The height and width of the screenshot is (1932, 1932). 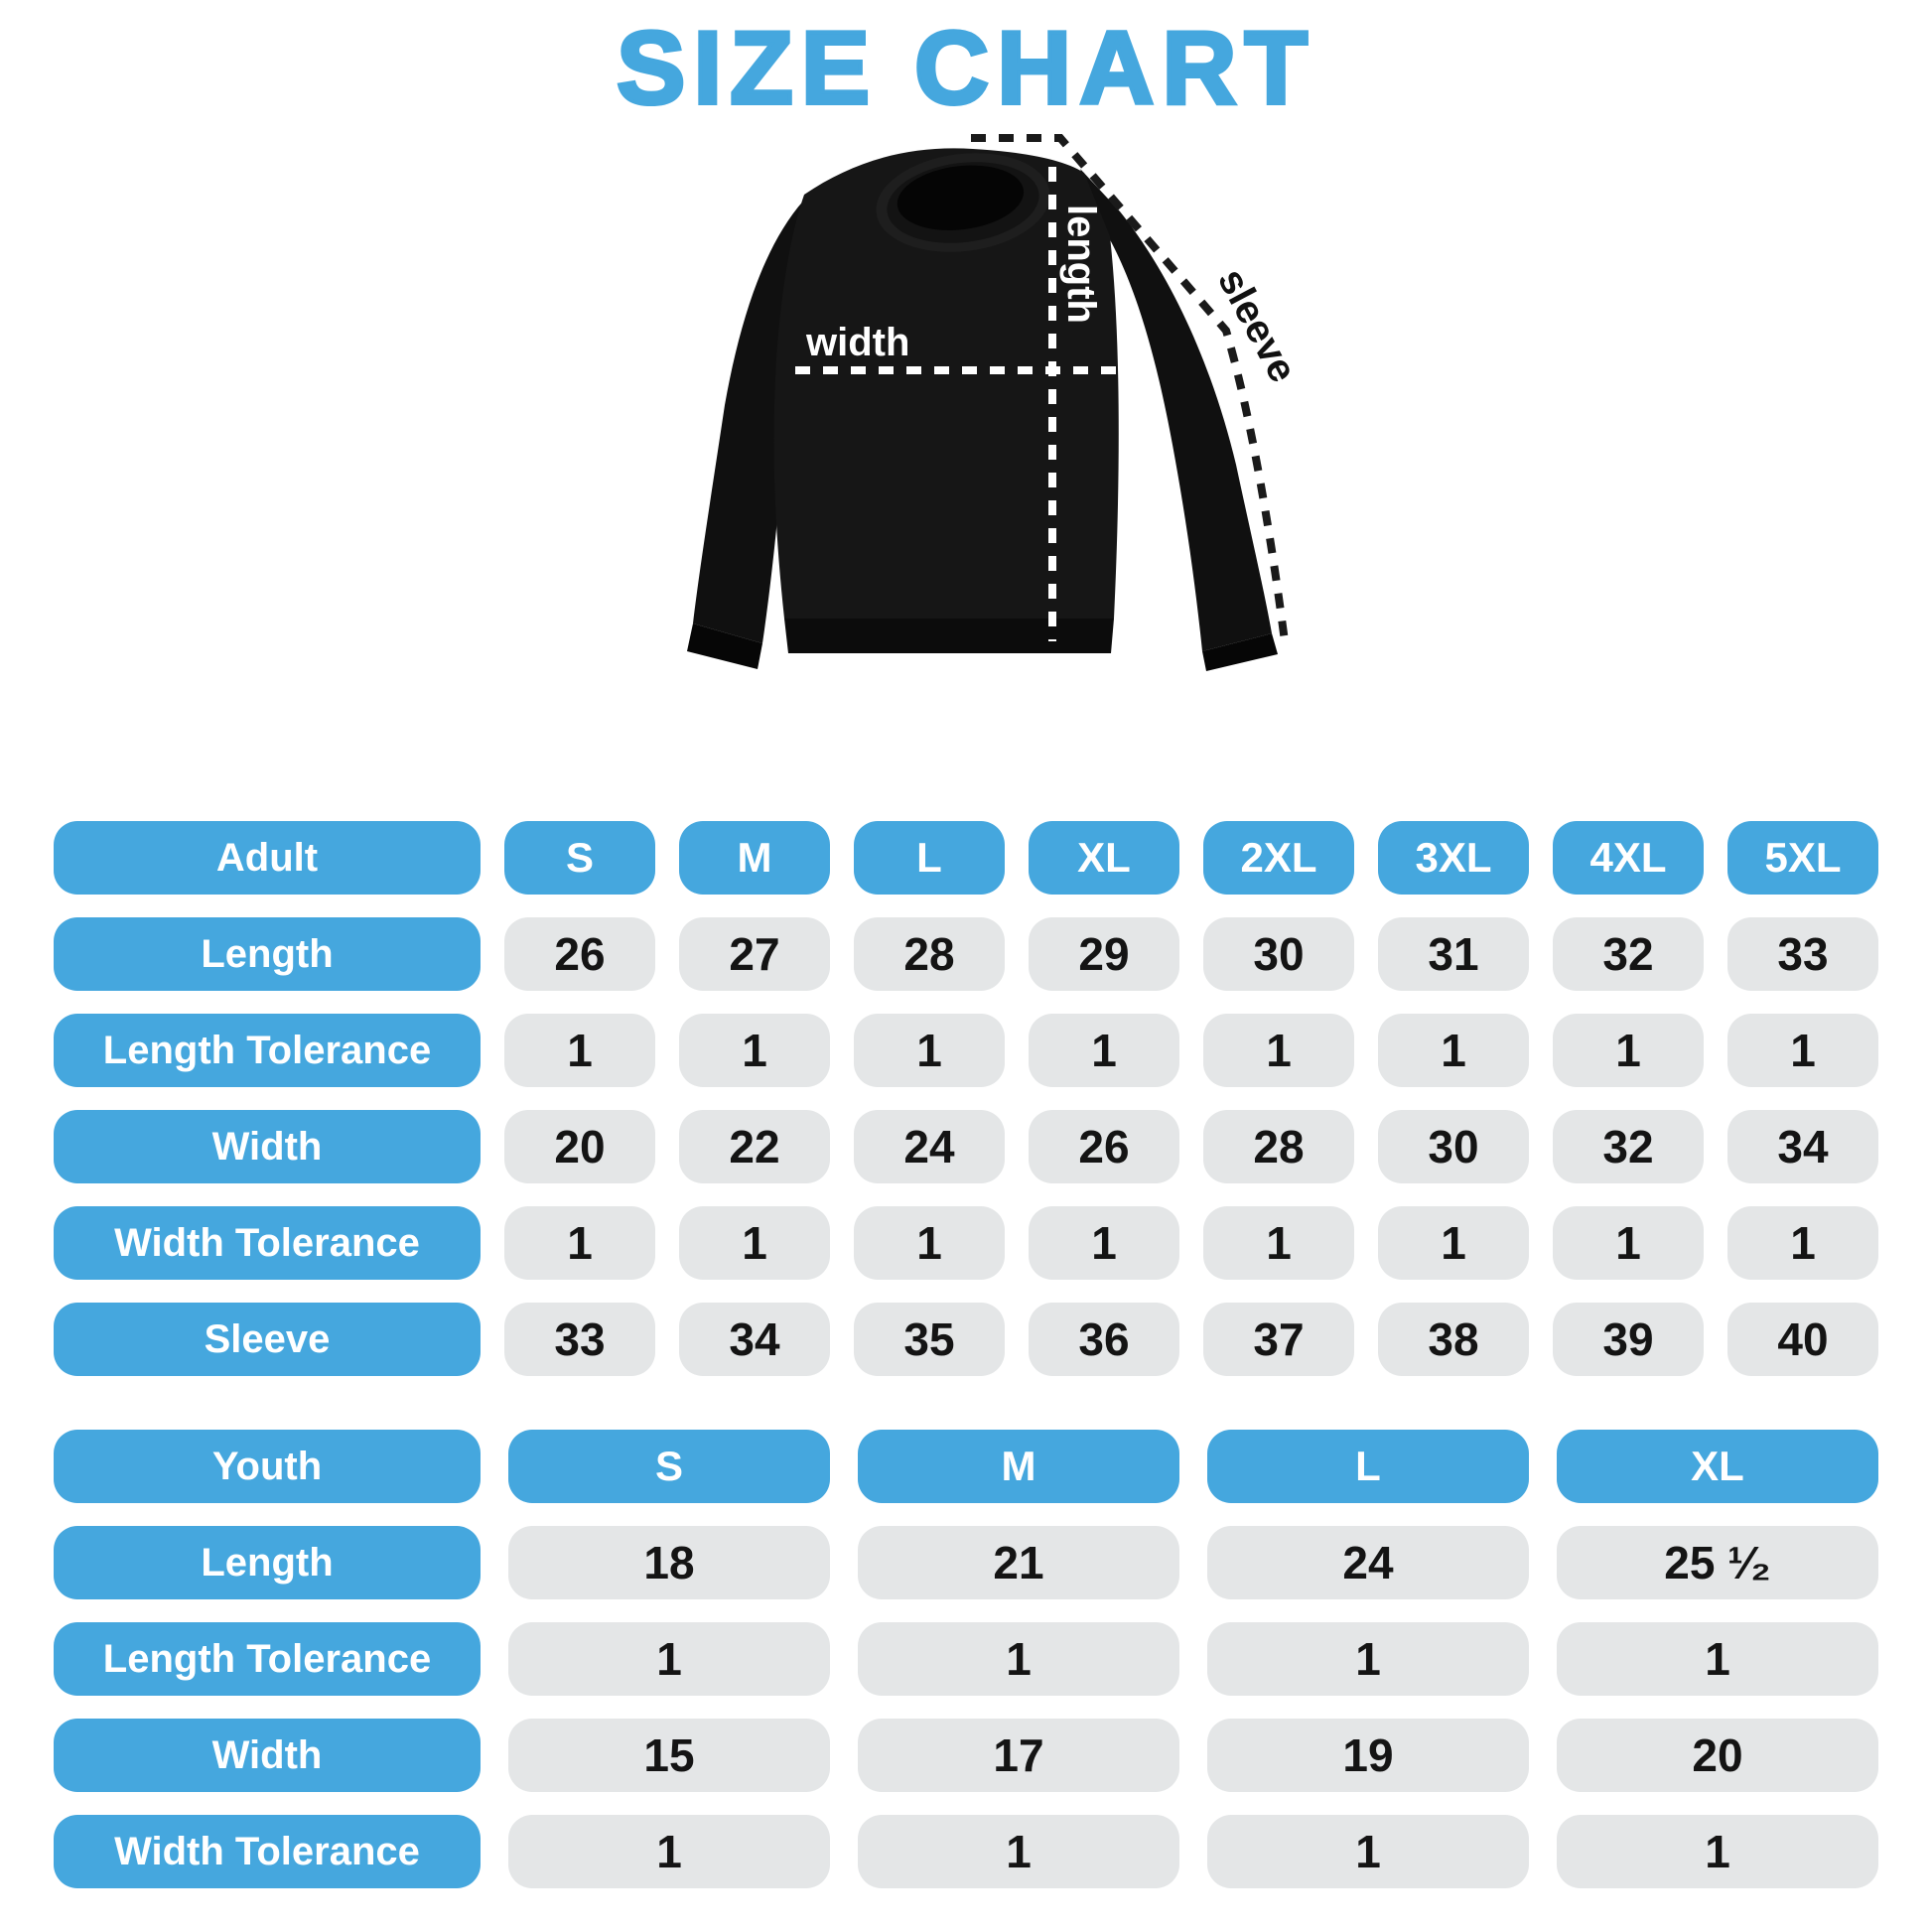 What do you see at coordinates (949, 636) in the screenshot?
I see `hem-band` at bounding box center [949, 636].